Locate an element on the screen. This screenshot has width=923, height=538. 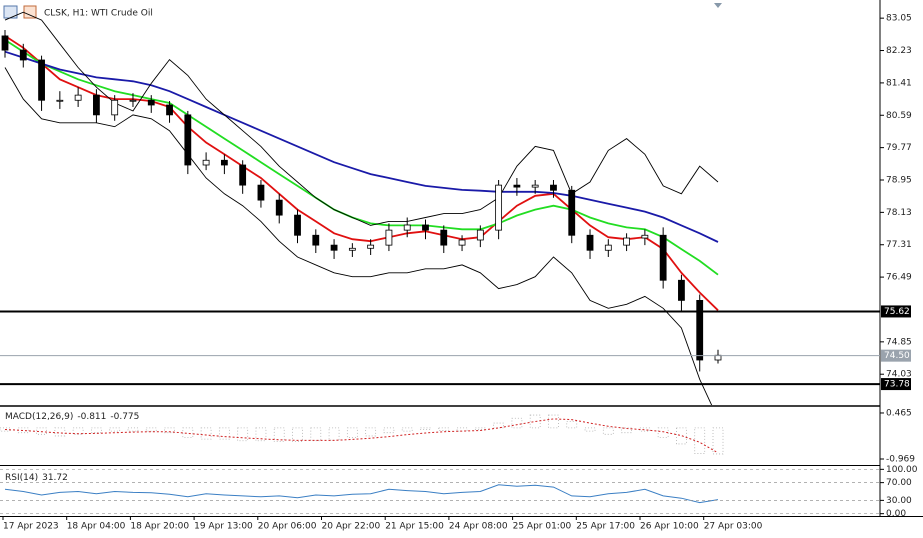
level-label-box is located at coordinates (896, 384).